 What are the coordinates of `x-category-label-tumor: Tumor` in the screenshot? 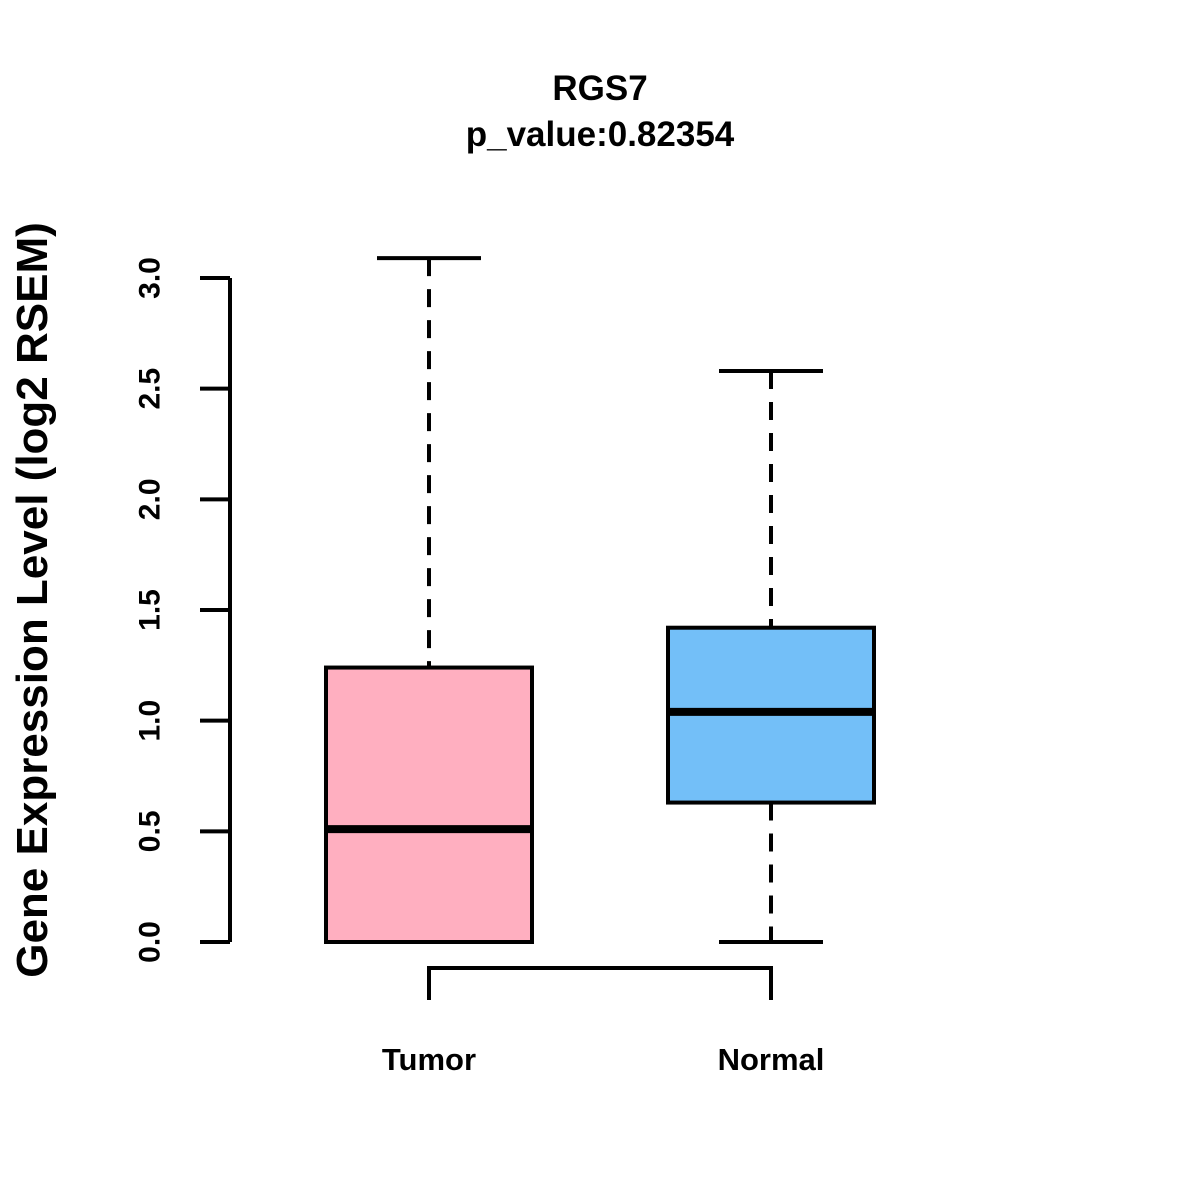 It's located at (429, 1059).